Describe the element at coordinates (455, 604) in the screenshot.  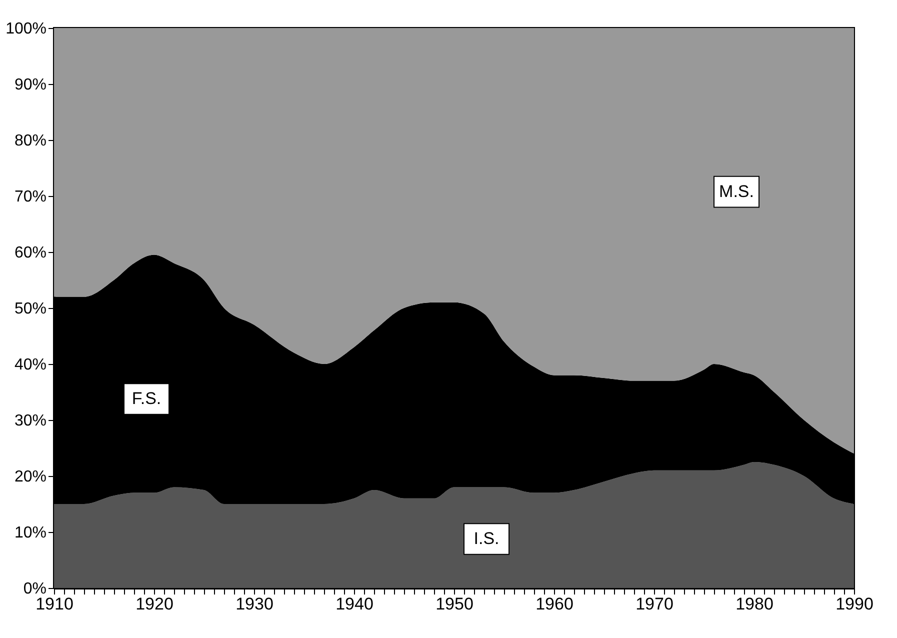
I see `x-tick-label: 1950` at that location.